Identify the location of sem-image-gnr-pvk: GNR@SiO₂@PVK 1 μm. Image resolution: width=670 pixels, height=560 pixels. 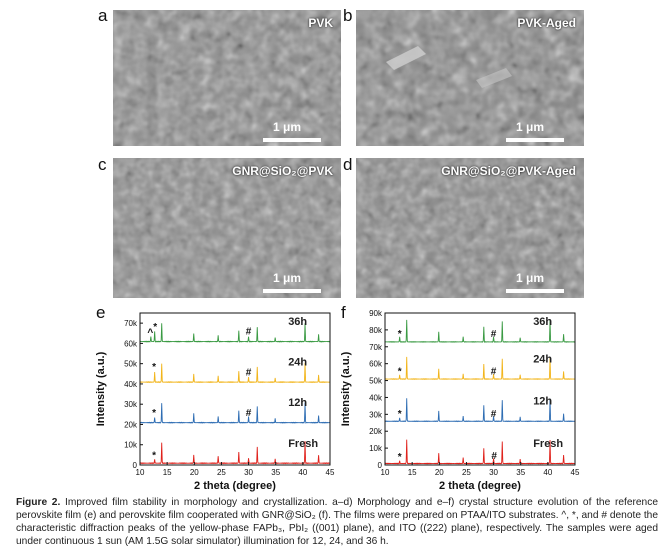
(227, 228).